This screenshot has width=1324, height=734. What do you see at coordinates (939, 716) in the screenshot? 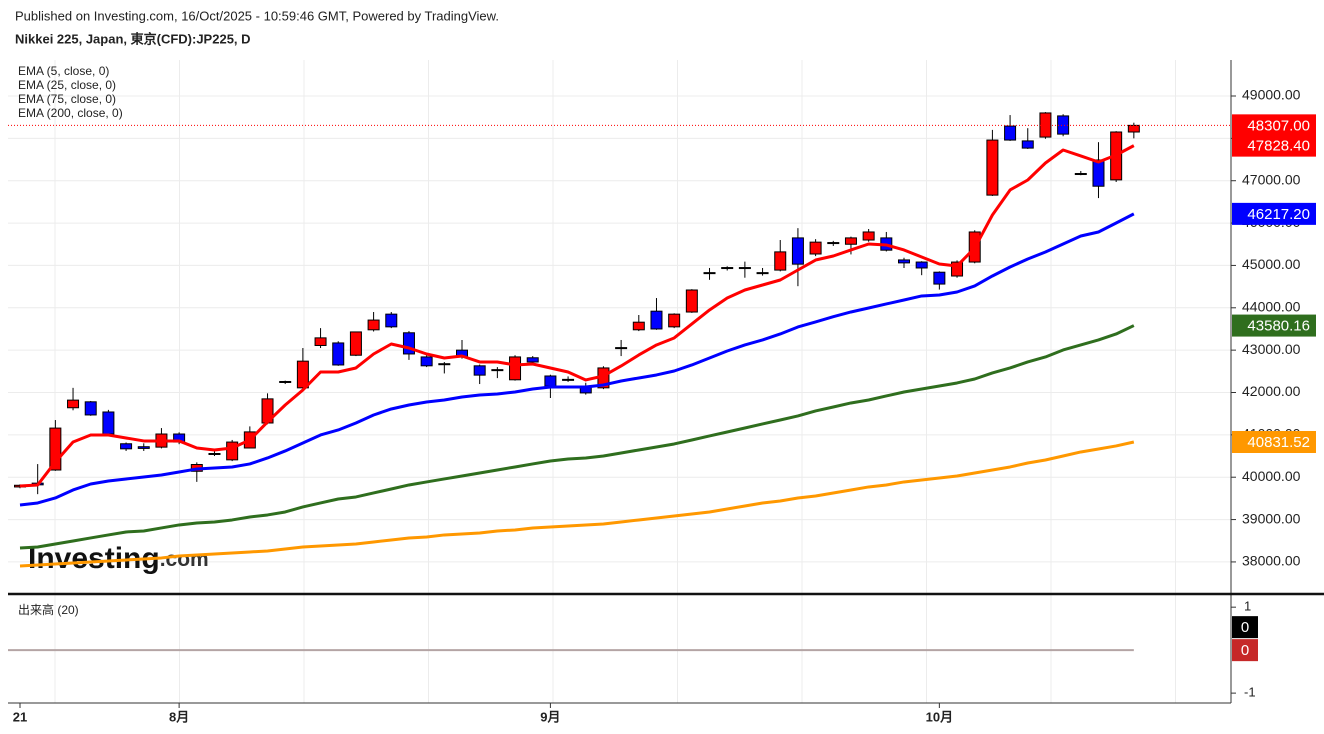
I see `x-tick-label: 10月` at bounding box center [939, 716].